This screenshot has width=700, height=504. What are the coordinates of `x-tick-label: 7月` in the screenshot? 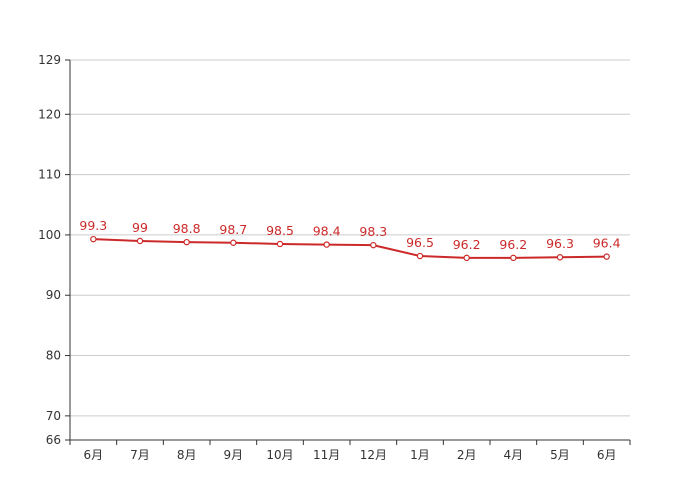 It's located at (140, 455).